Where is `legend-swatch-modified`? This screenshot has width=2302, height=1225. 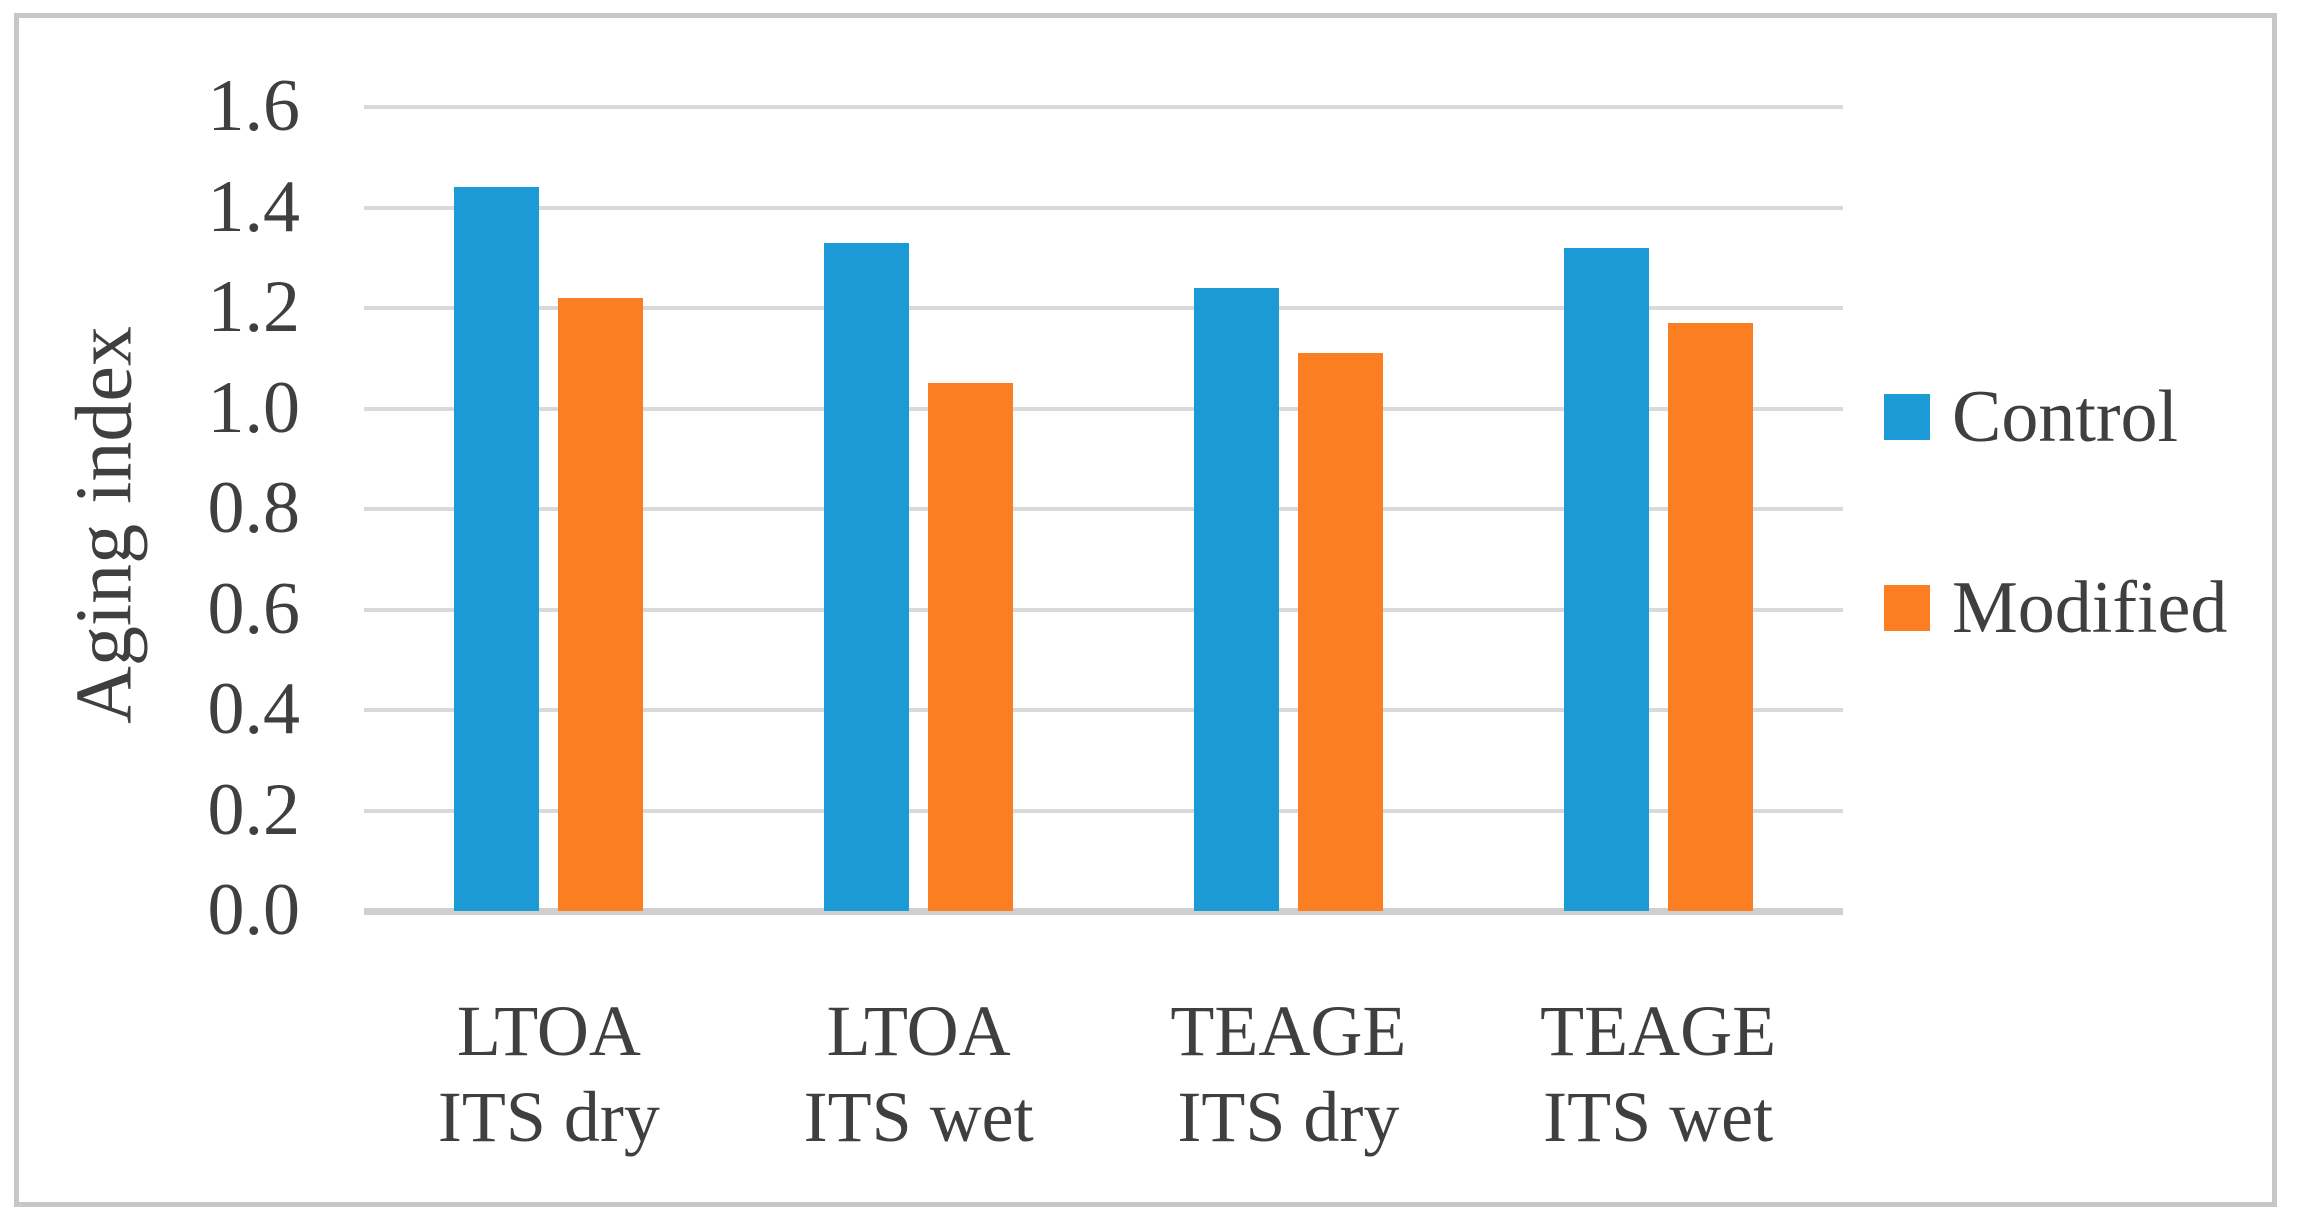
legend-swatch-modified is located at coordinates (1907, 608).